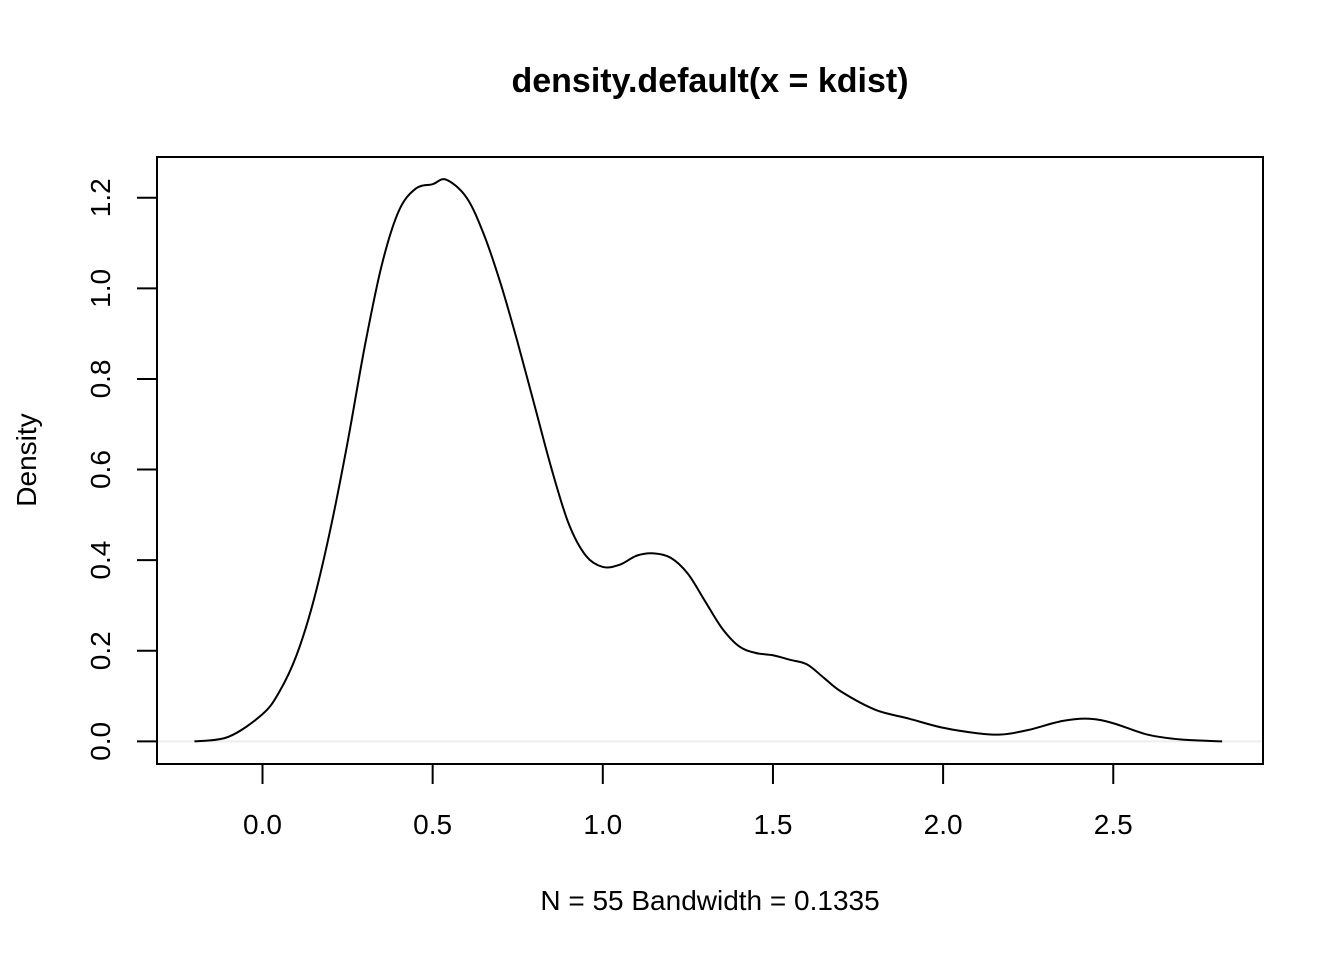  I want to click on y-tick-label: 0.8, so click(100, 378).